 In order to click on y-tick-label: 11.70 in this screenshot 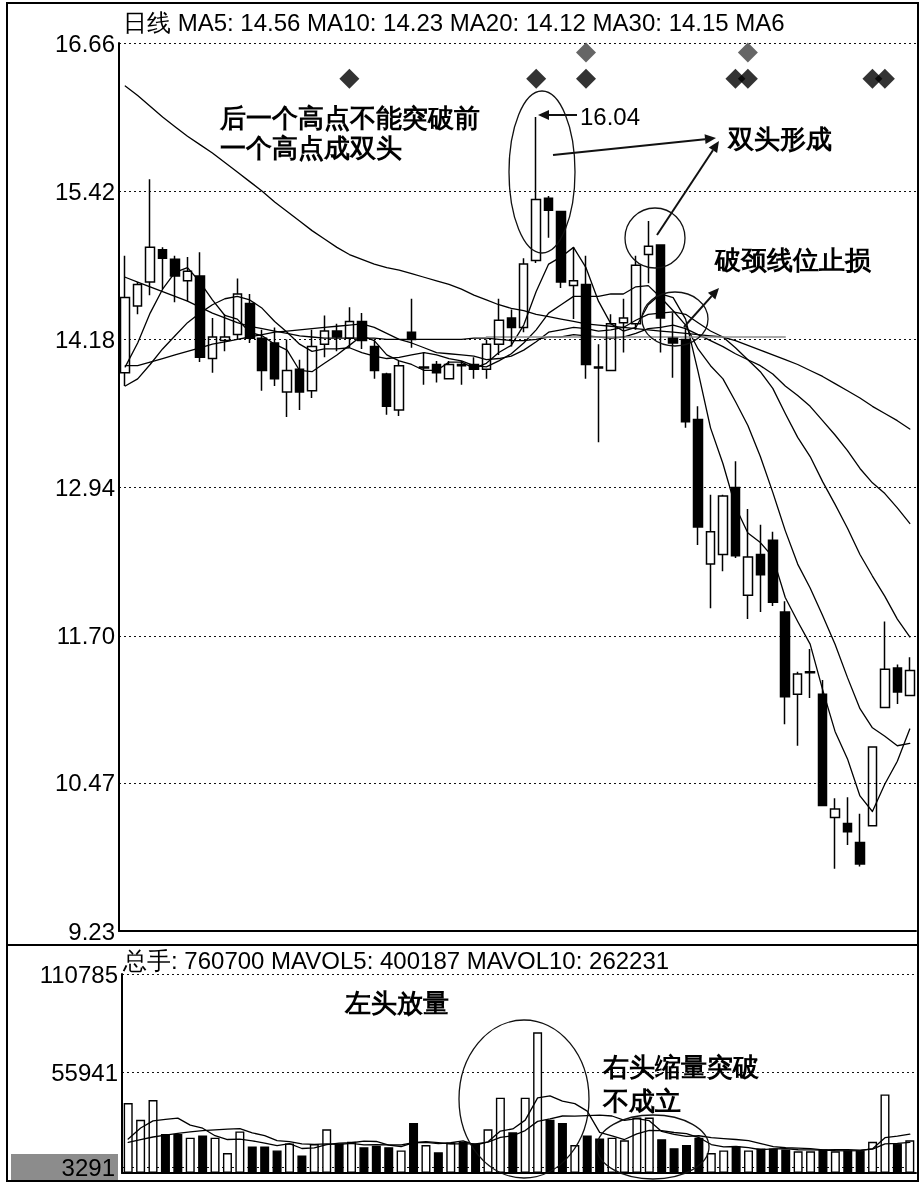, I will do `click(85, 636)`.